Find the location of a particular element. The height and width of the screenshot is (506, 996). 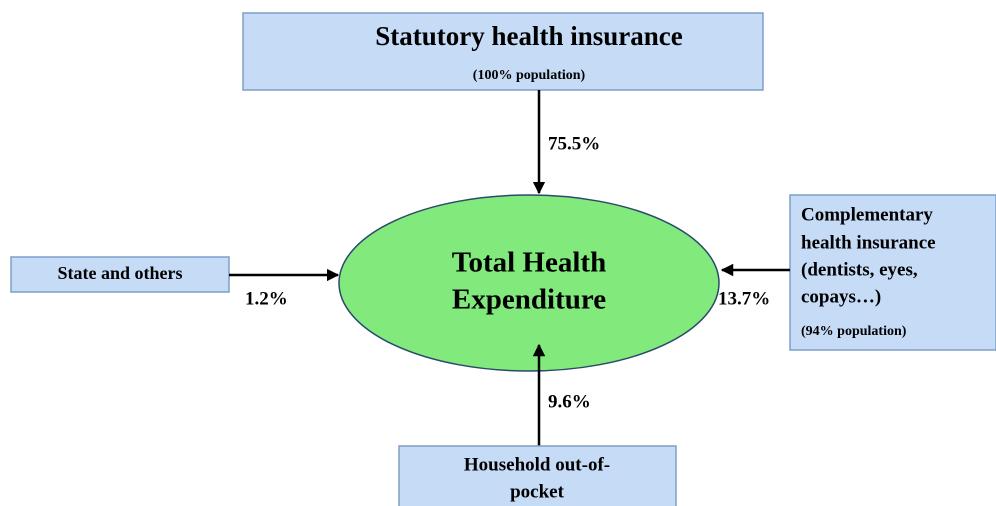

node-label: copays…) is located at coordinates (841, 296).